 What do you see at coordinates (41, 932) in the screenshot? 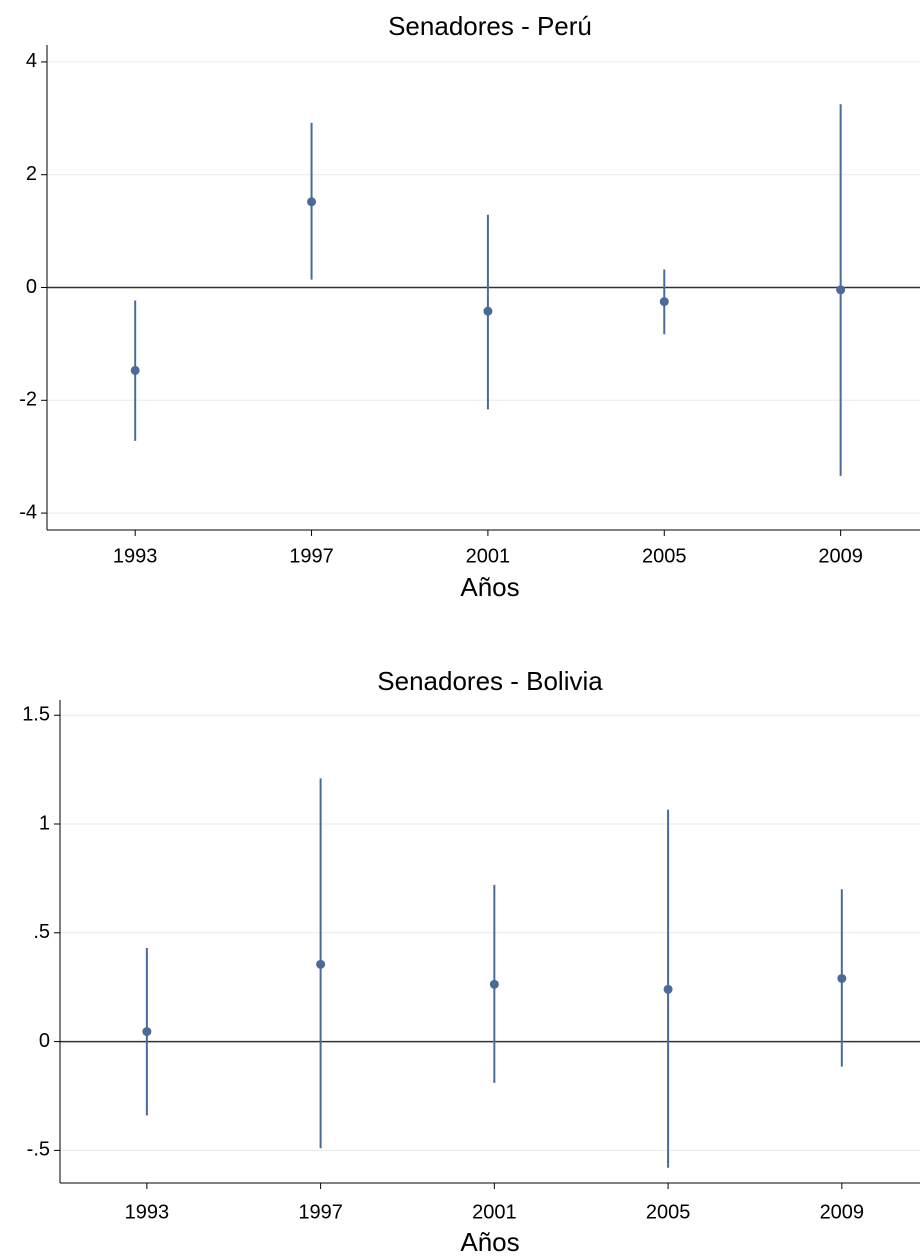
I see `y-tick-label: .5` at bounding box center [41, 932].